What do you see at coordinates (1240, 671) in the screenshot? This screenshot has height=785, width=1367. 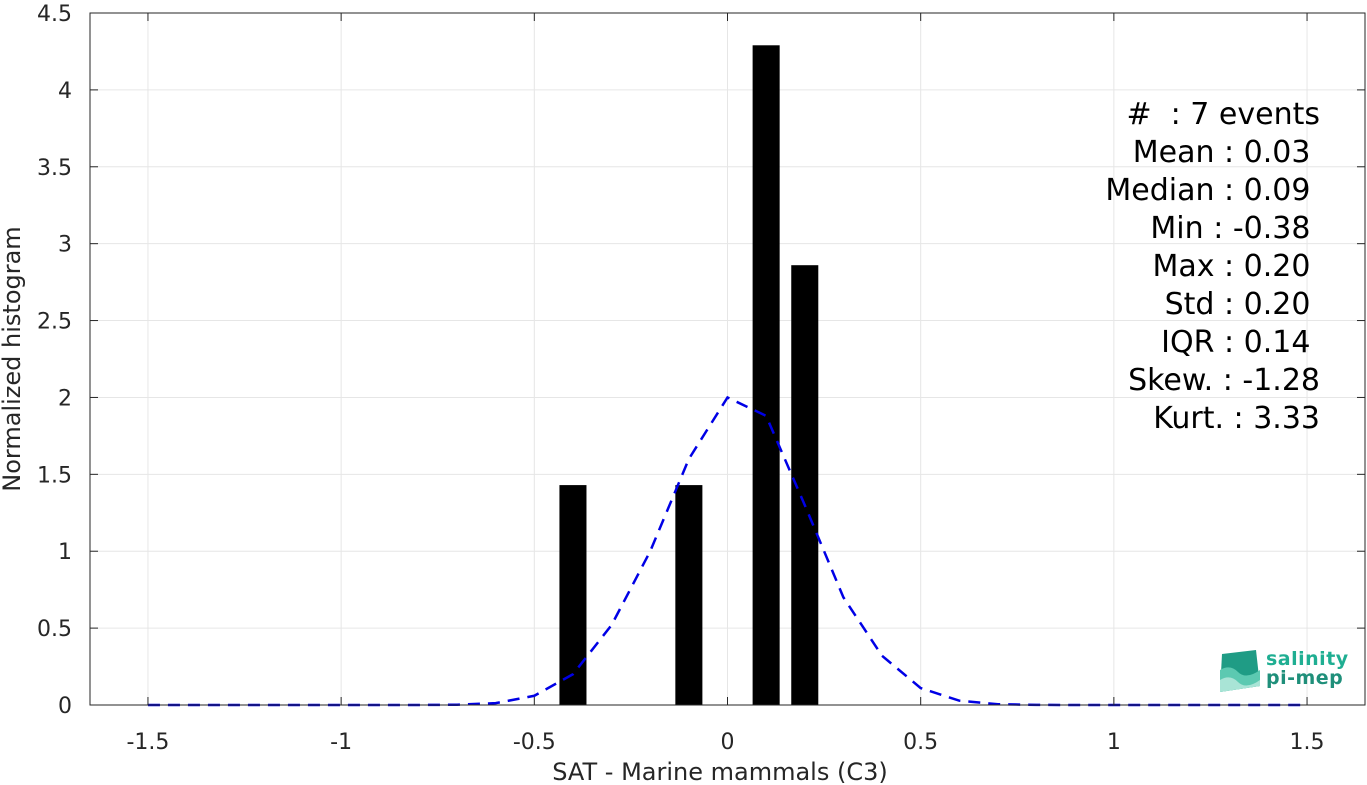 I see `logo-wave-icon` at bounding box center [1240, 671].